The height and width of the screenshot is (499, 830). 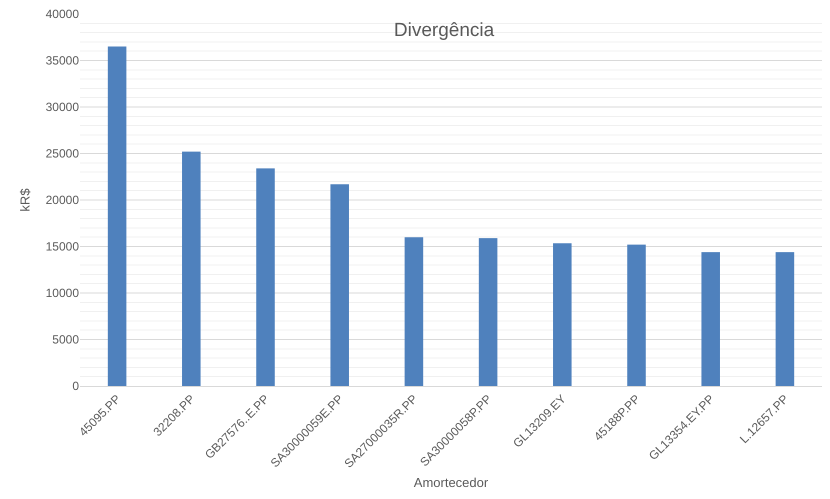 What do you see at coordinates (444, 30) in the screenshot?
I see `chart-title: Divergência` at bounding box center [444, 30].